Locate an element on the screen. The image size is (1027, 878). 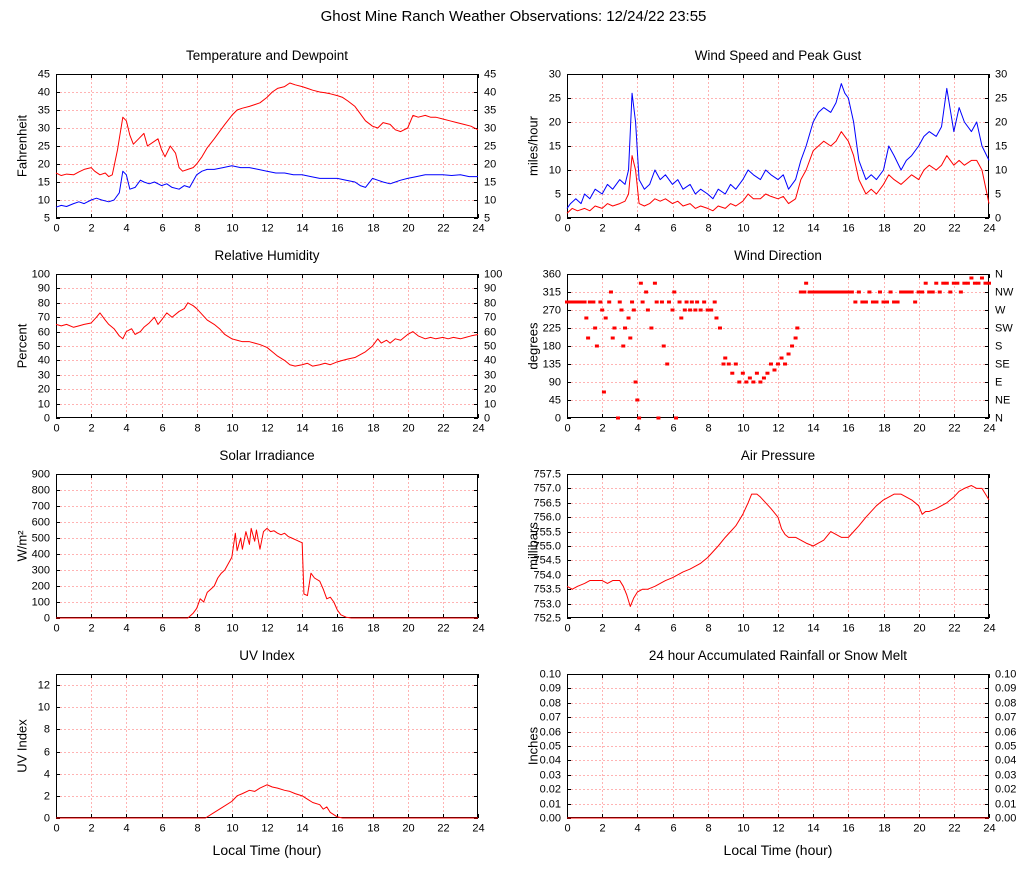
uv-index-plot is located at coordinates (258, 755).